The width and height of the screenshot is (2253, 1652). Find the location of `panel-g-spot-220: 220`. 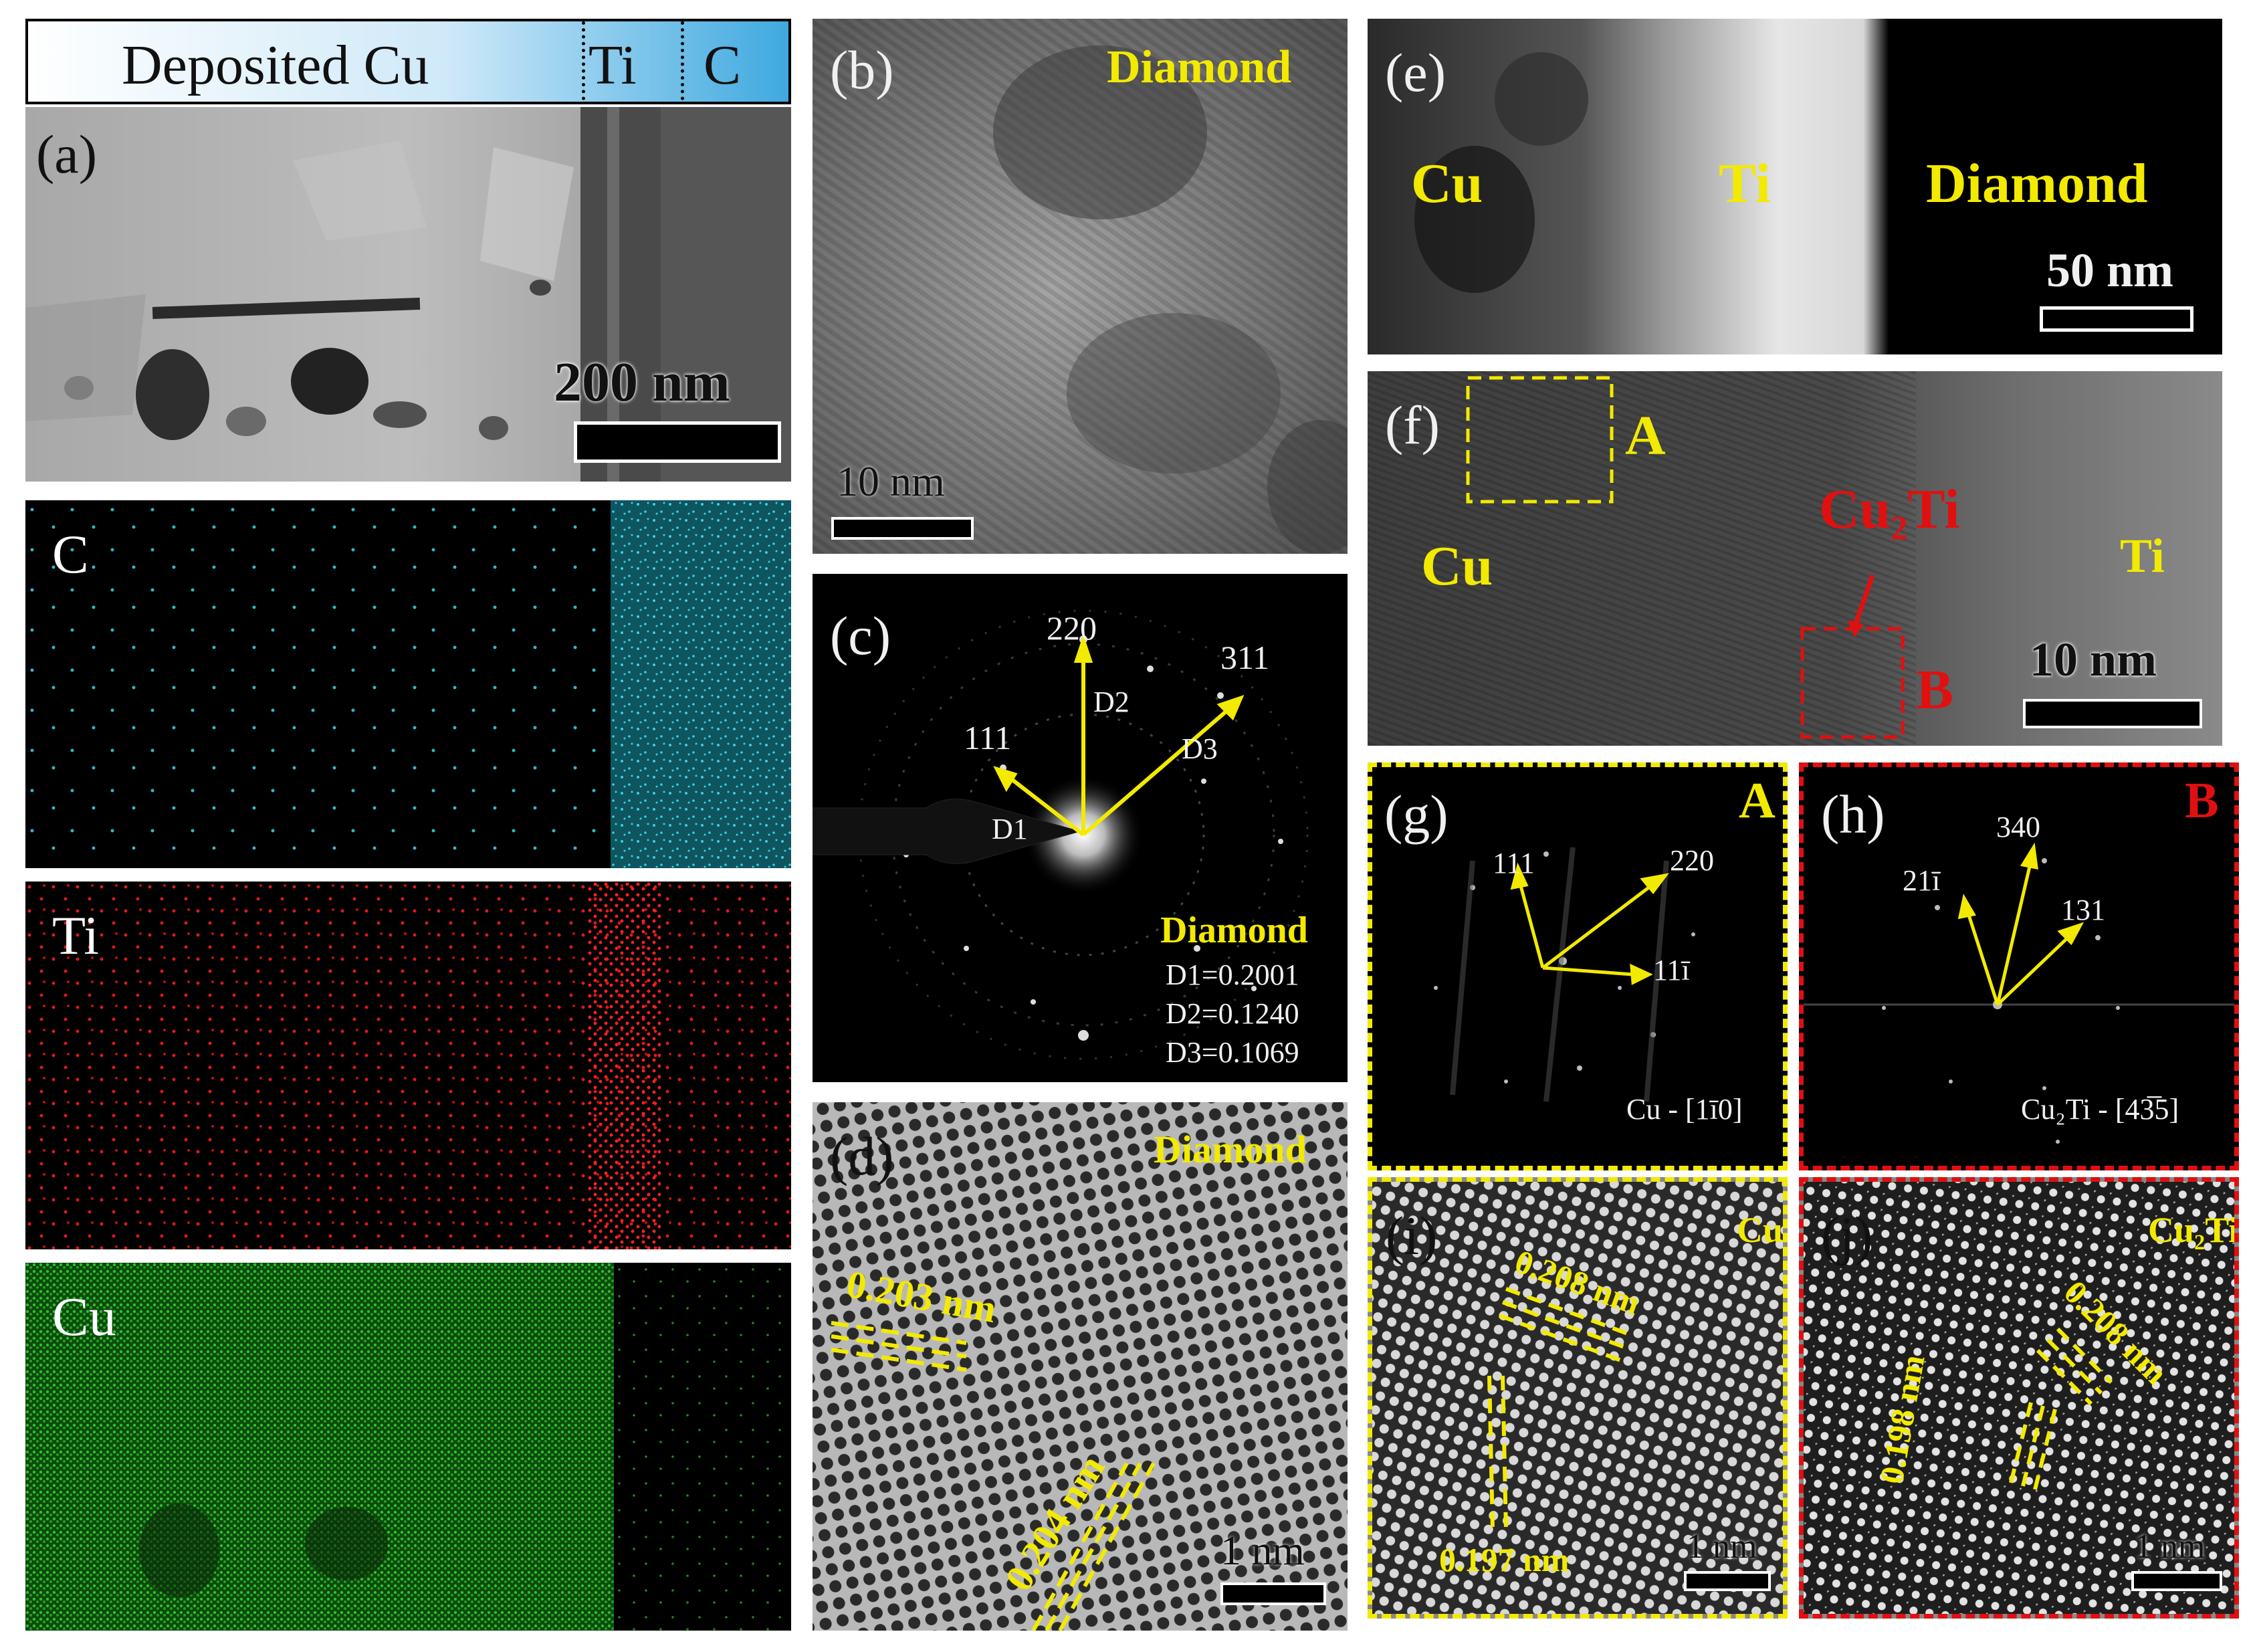

panel-g-spot-220: 220 is located at coordinates (1692, 860).